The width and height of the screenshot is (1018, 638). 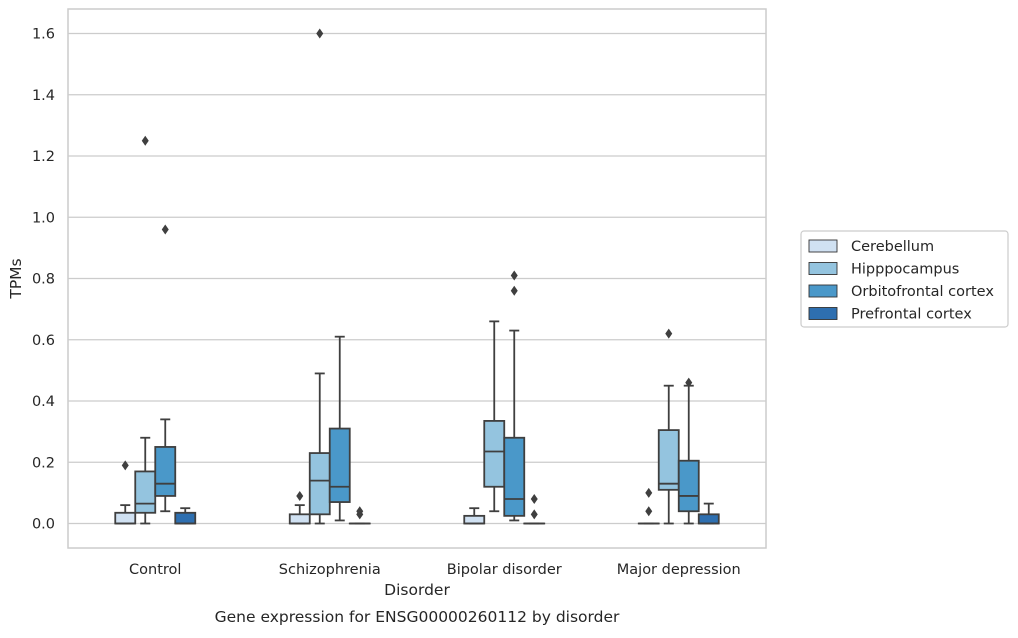 I want to click on y-tick-label: 0.6, so click(x=43, y=341).